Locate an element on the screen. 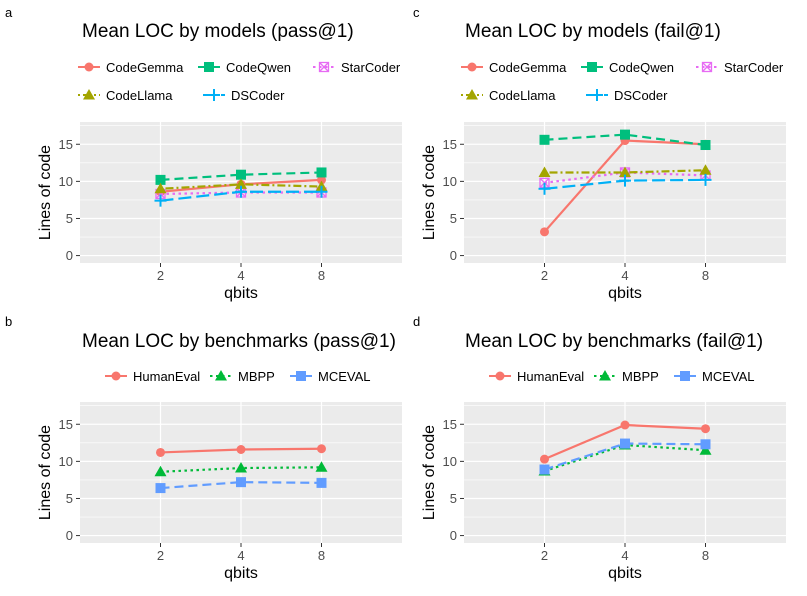  series-mbpp is located at coordinates (241, 469).